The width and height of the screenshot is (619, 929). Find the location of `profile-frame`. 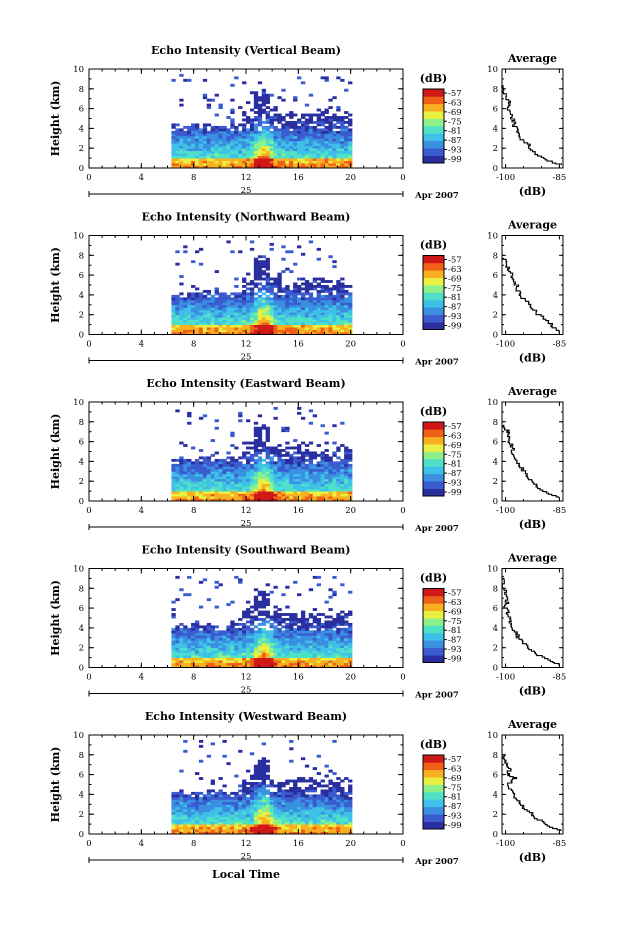

profile-frame is located at coordinates (532, 285).